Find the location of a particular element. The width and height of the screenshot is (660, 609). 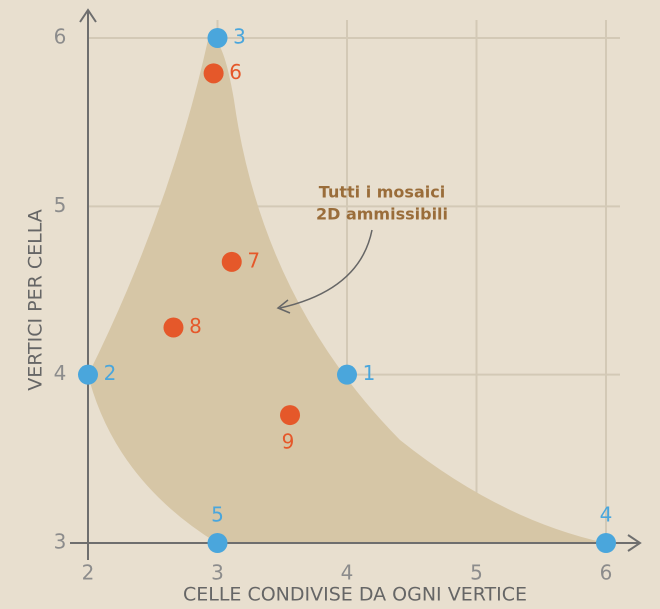

x-tick-label: 3 is located at coordinates (217, 573).